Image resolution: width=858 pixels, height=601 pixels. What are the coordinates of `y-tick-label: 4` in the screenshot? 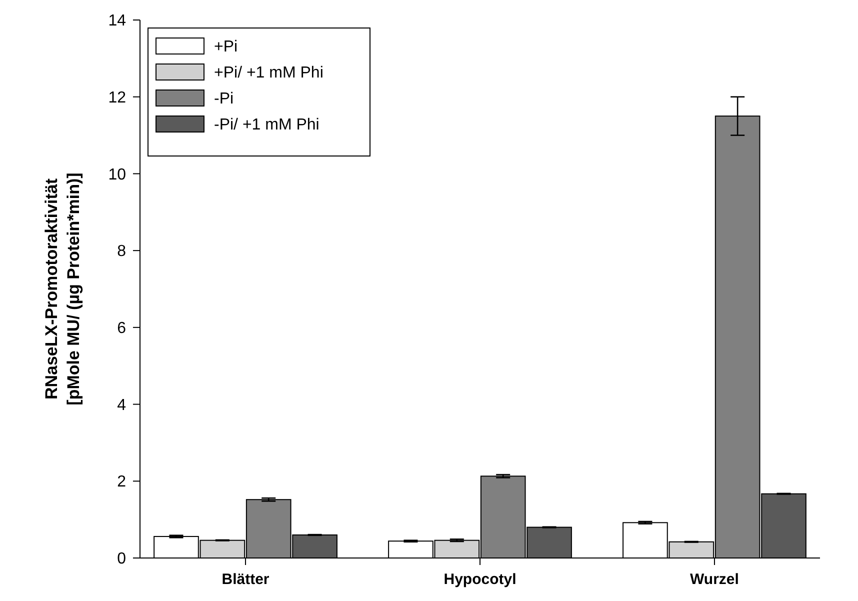 It's located at (121, 405).